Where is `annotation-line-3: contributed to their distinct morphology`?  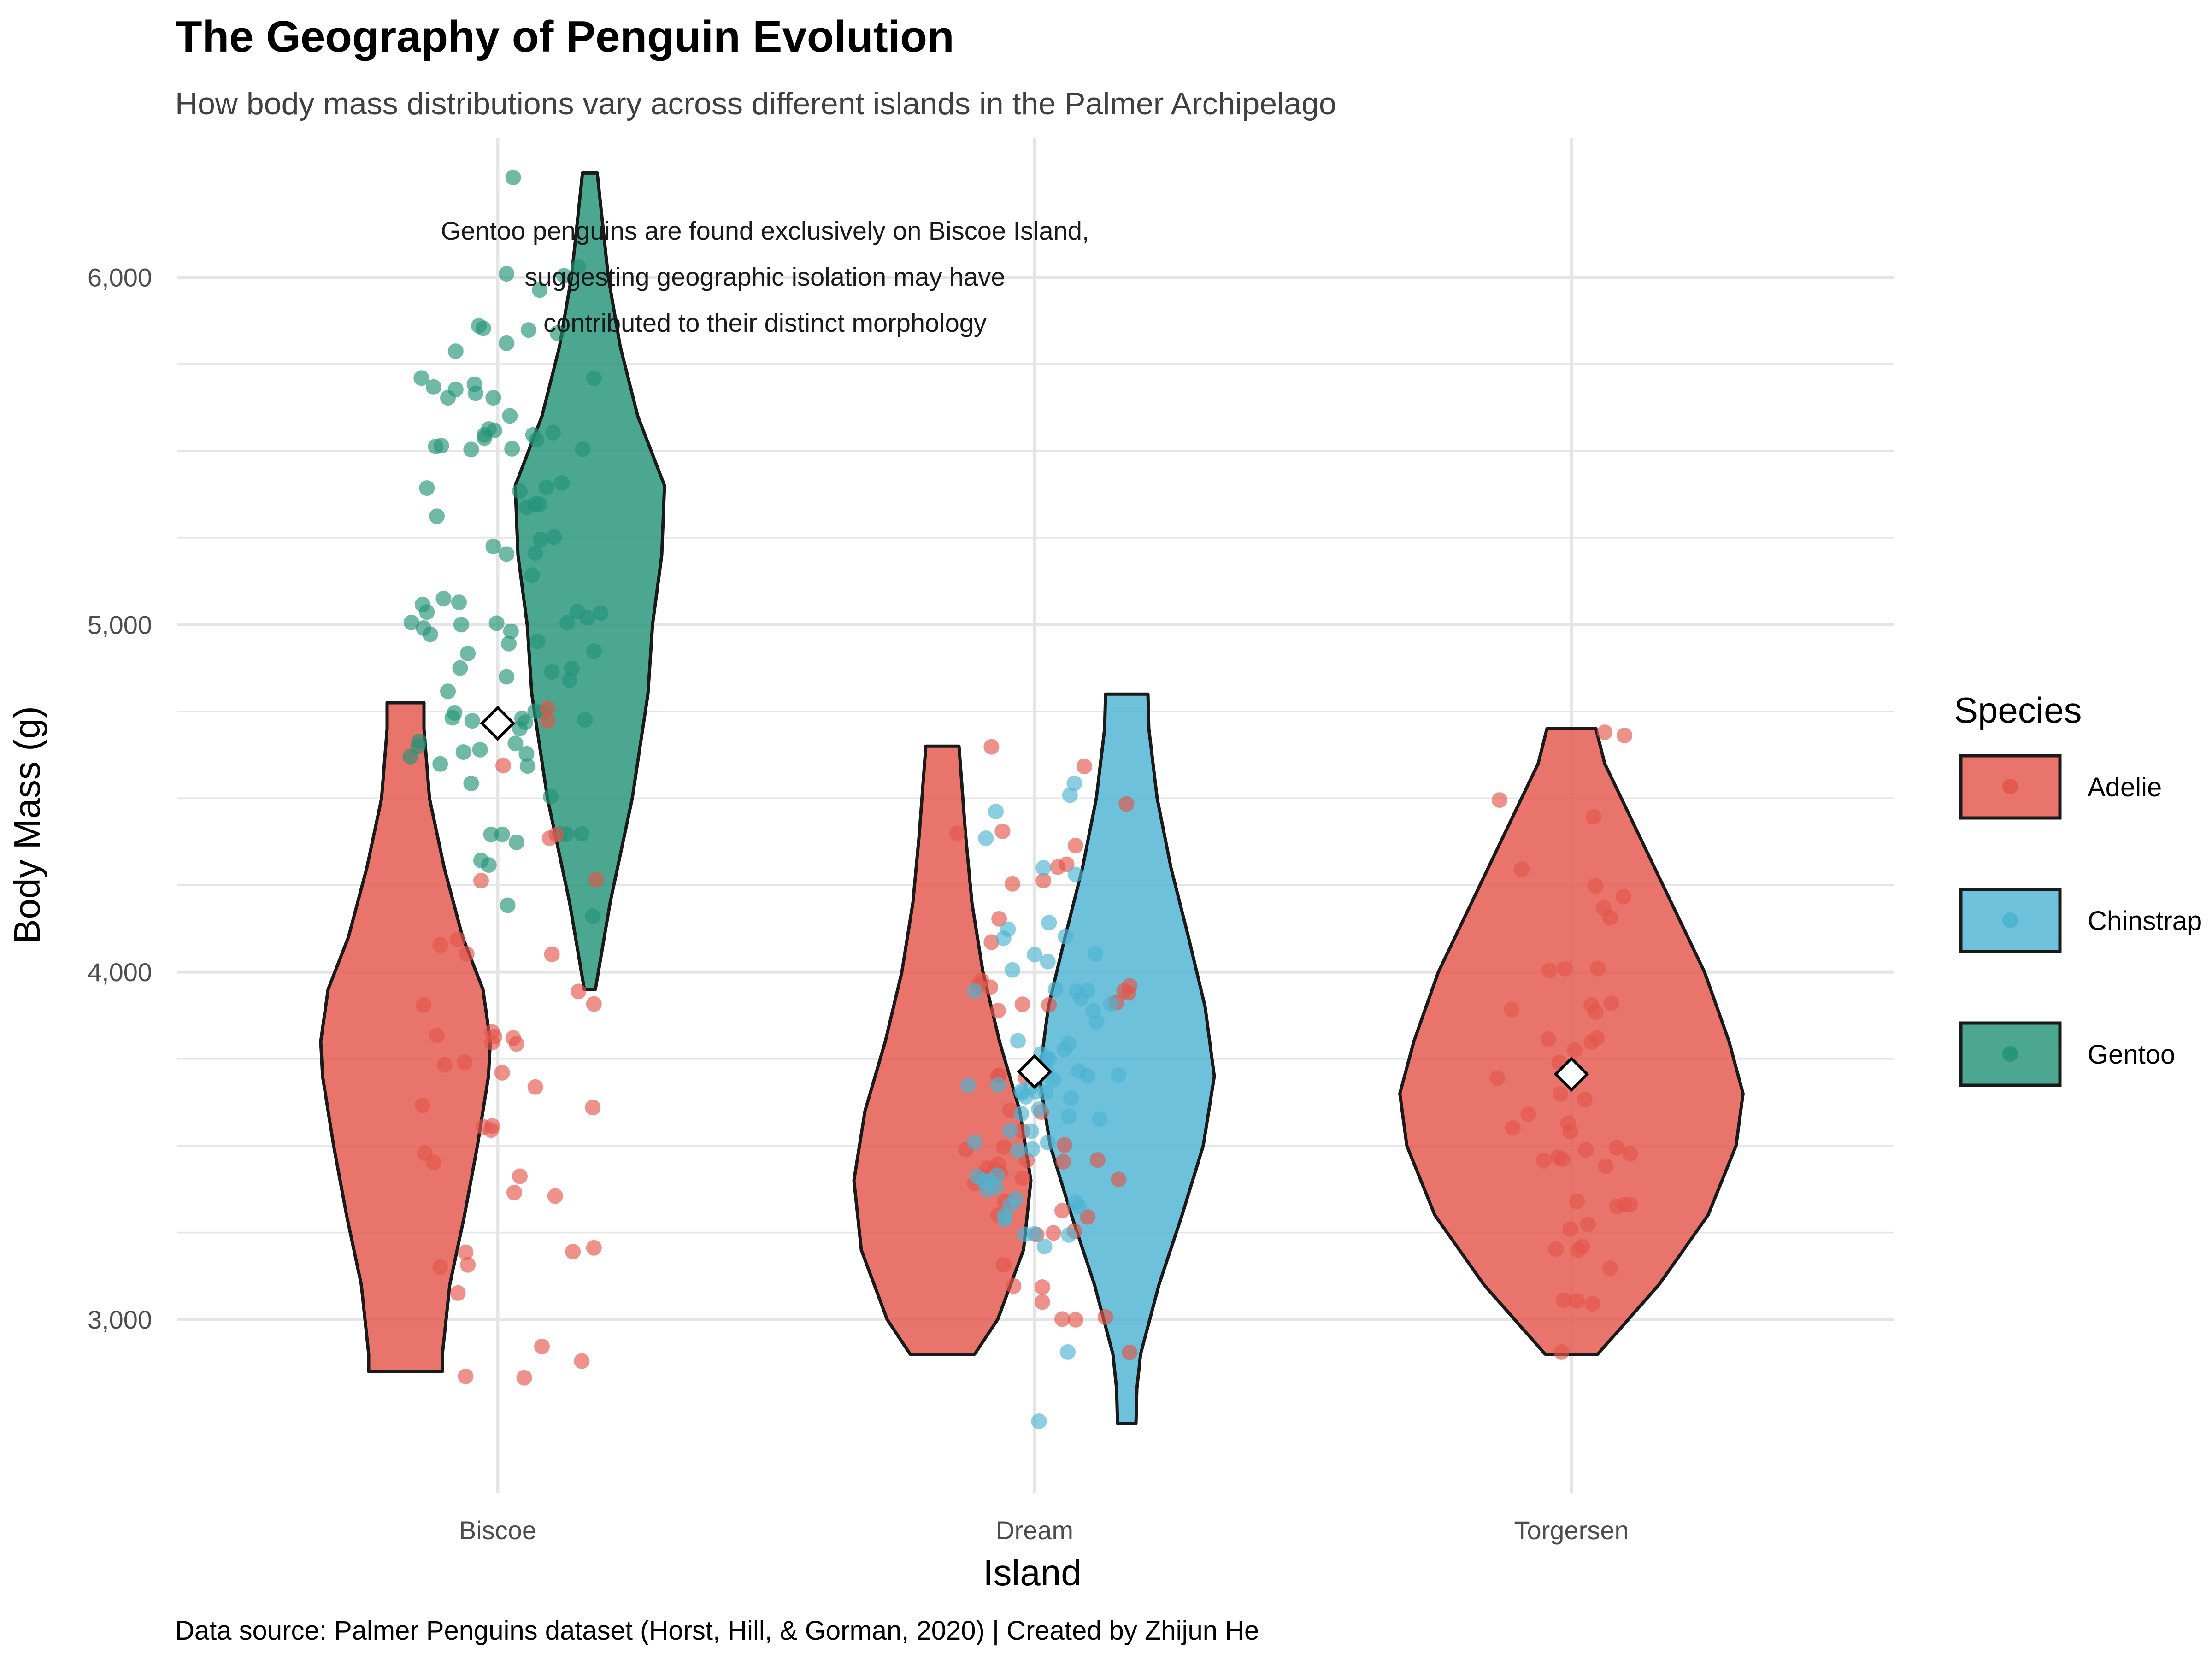
annotation-line-3: contributed to their distinct morphology is located at coordinates (765, 322).